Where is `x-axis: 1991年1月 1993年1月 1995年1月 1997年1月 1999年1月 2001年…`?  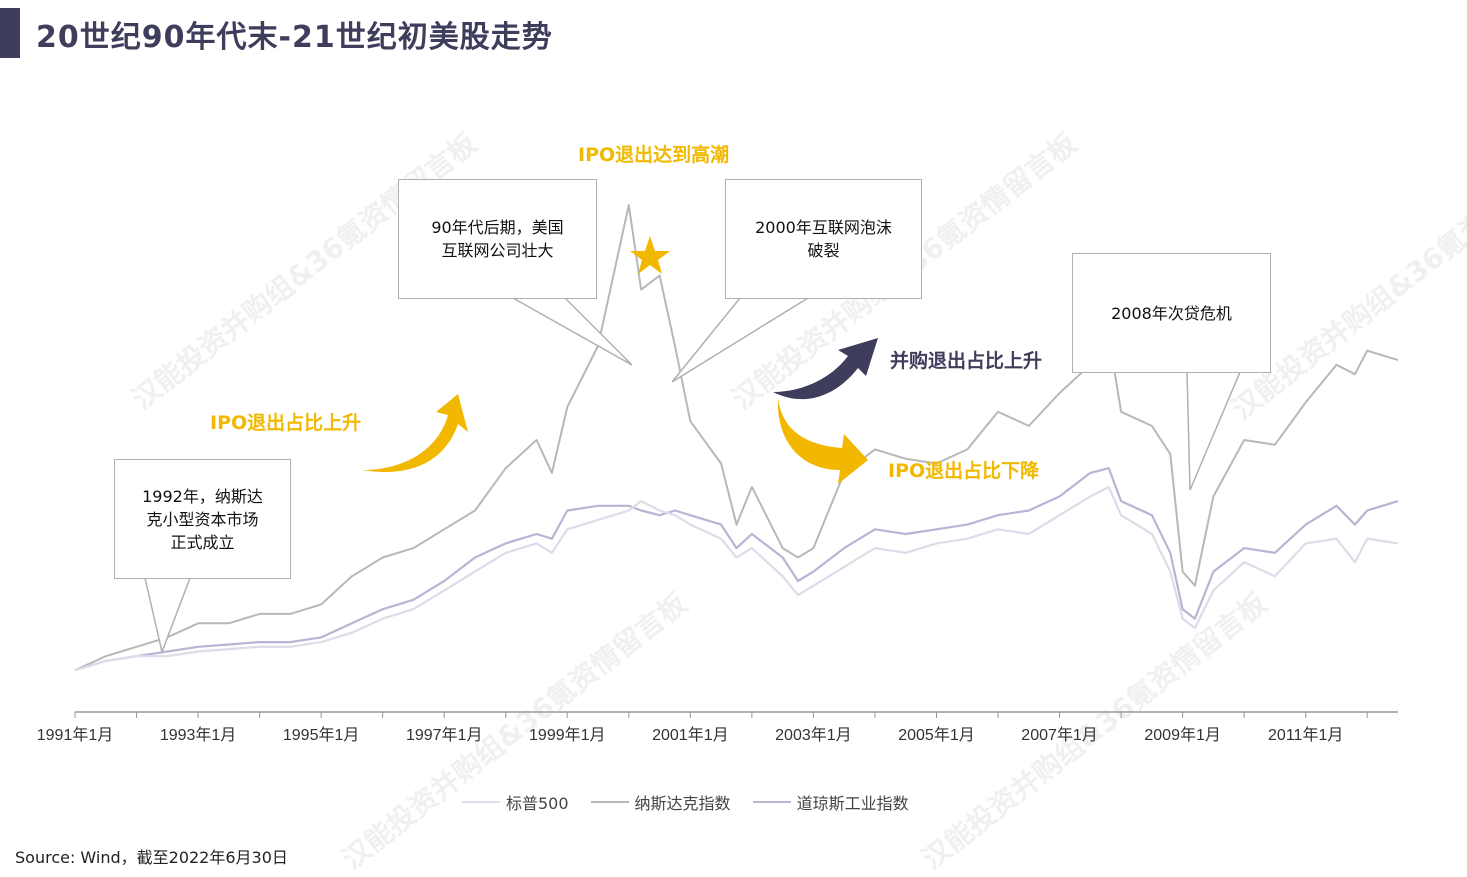
x-axis: 1991年1月 1993年1月 1995年1月 1997年1月 1999年1月 2001年… is located at coordinates (717, 727).